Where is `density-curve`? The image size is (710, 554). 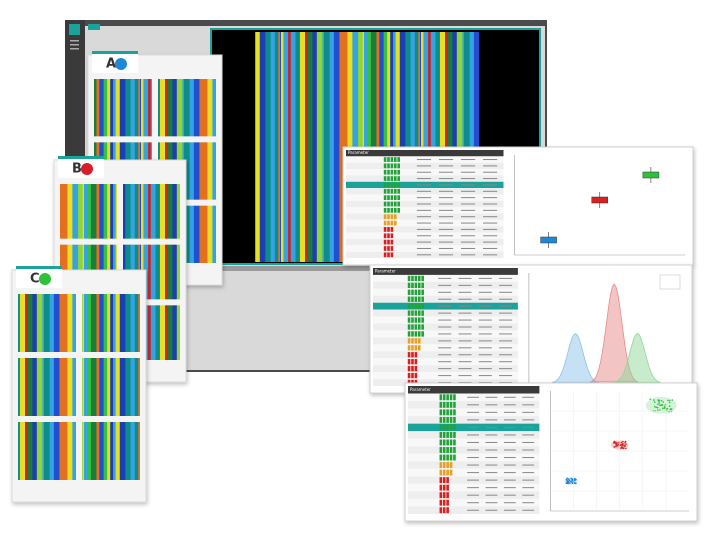 density-curve is located at coordinates (637, 357).